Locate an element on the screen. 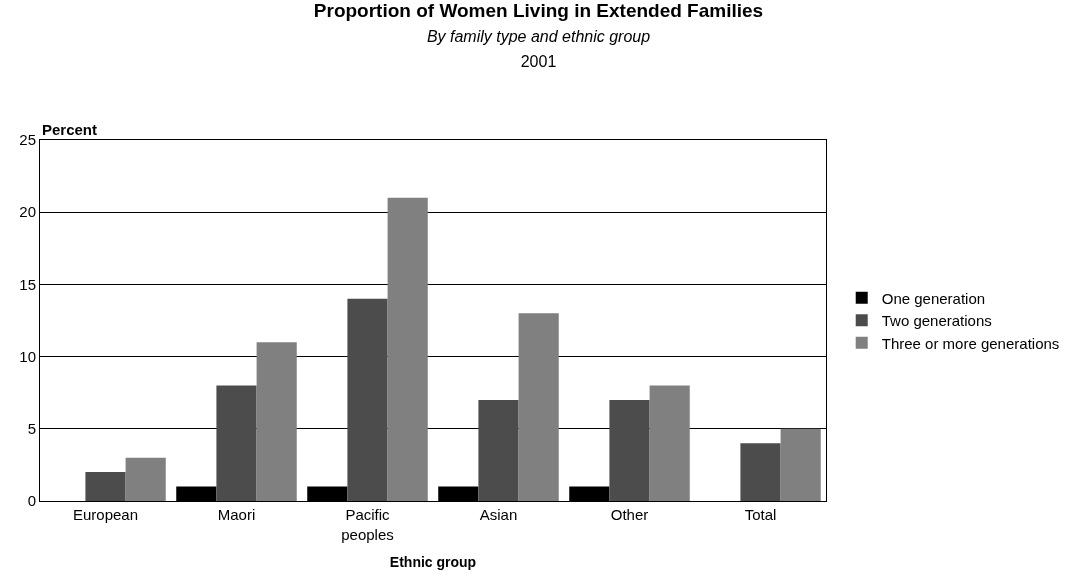  y-tick-label: 25 is located at coordinates (27, 140).